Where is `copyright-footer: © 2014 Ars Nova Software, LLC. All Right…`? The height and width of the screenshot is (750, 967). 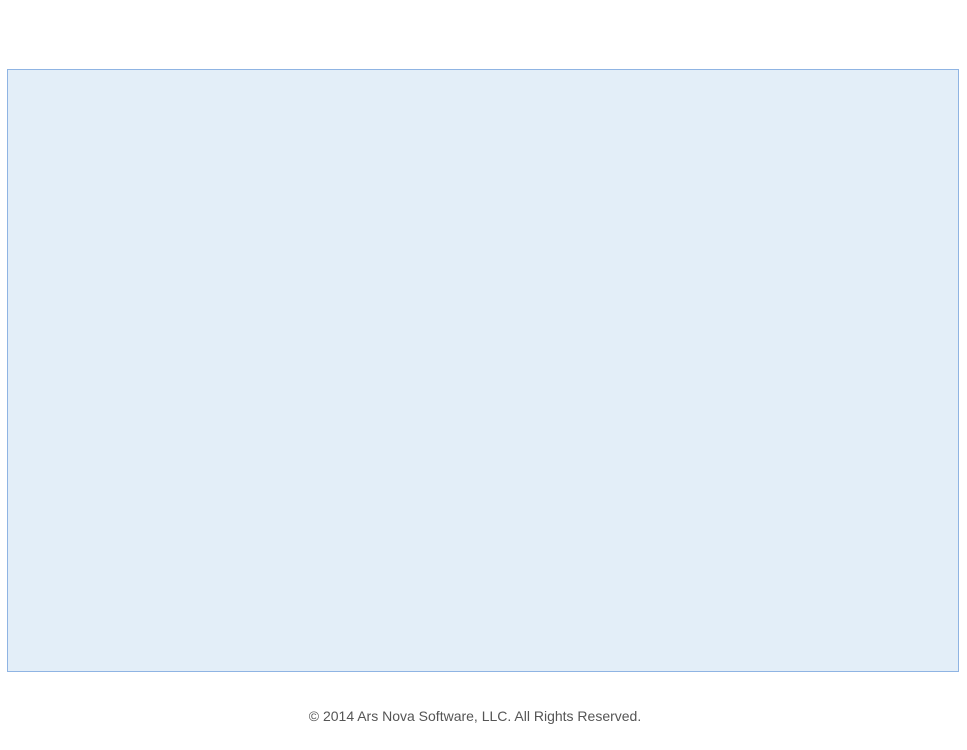 copyright-footer: © 2014 Ars Nova Software, LLC. All Right… is located at coordinates (475, 716).